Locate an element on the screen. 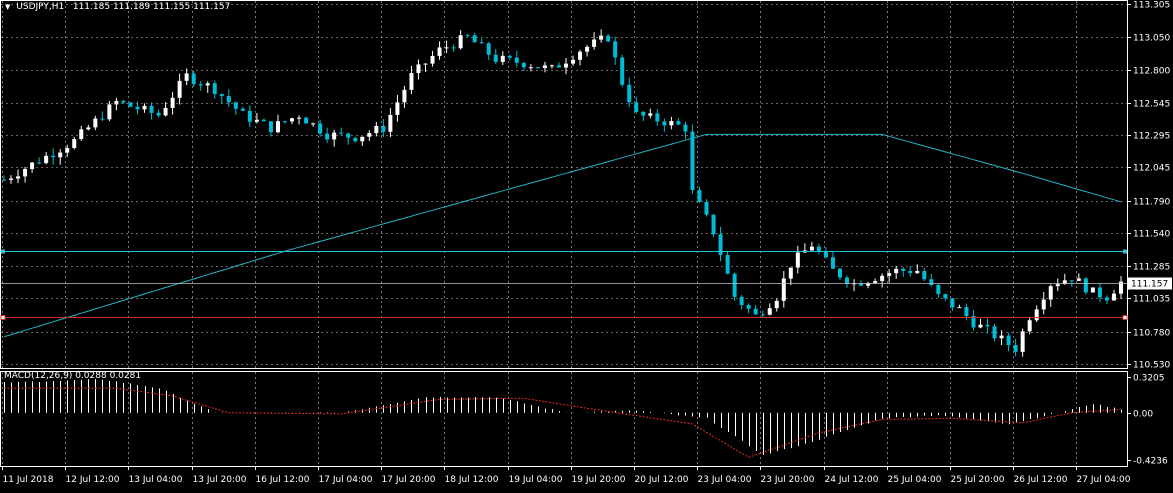 The image size is (1173, 493). x-tick-label: 23 Jul 20:00 is located at coordinates (788, 480).